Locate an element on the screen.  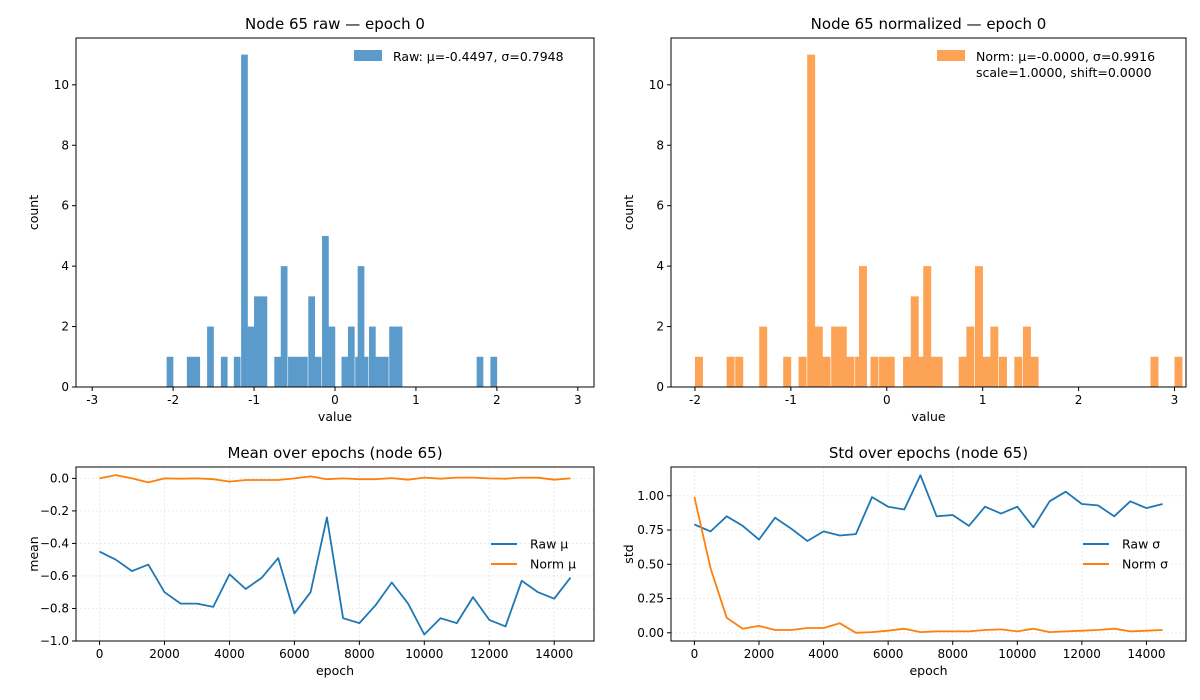
x-tick-label: -3 is located at coordinates (92, 400).